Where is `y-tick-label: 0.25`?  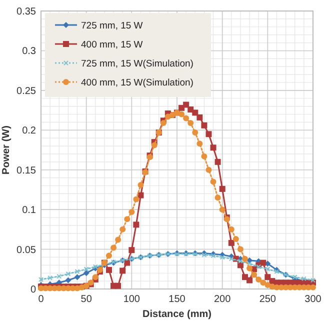 y-tick-label: 0.25 is located at coordinates (26, 91).